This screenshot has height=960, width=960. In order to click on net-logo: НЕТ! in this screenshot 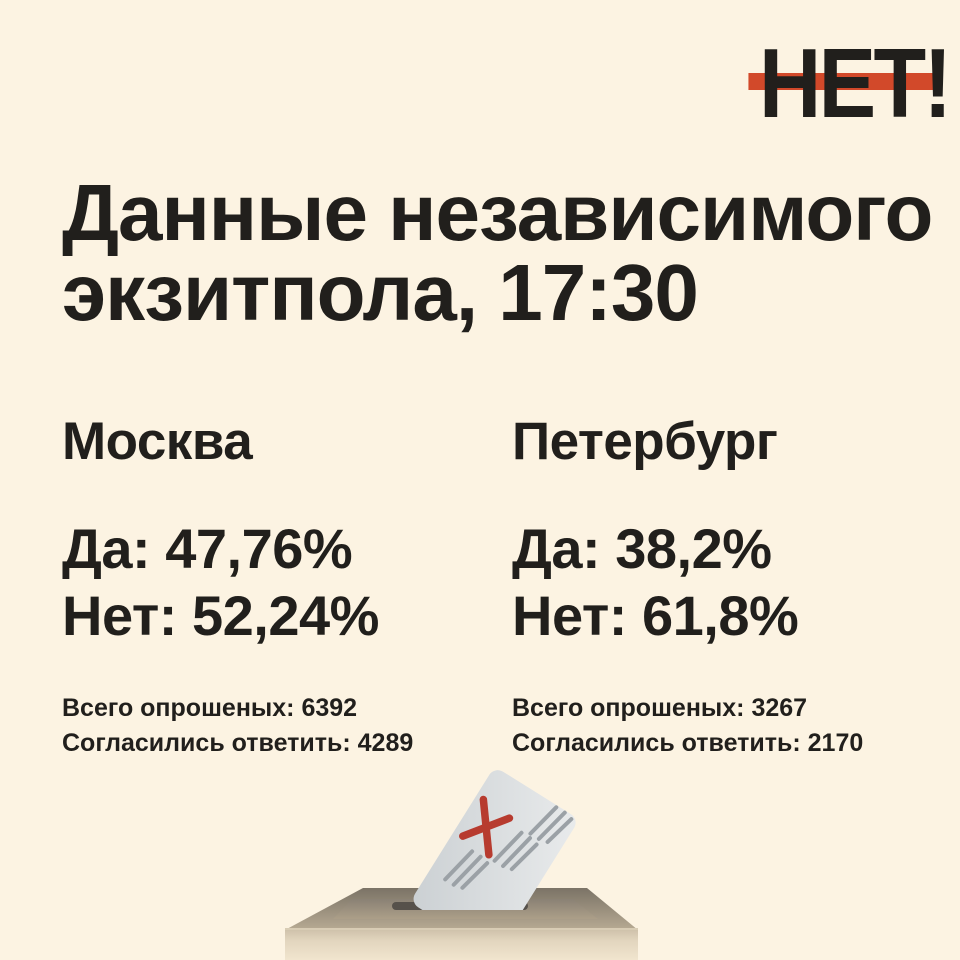, I will do `click(843, 83)`.